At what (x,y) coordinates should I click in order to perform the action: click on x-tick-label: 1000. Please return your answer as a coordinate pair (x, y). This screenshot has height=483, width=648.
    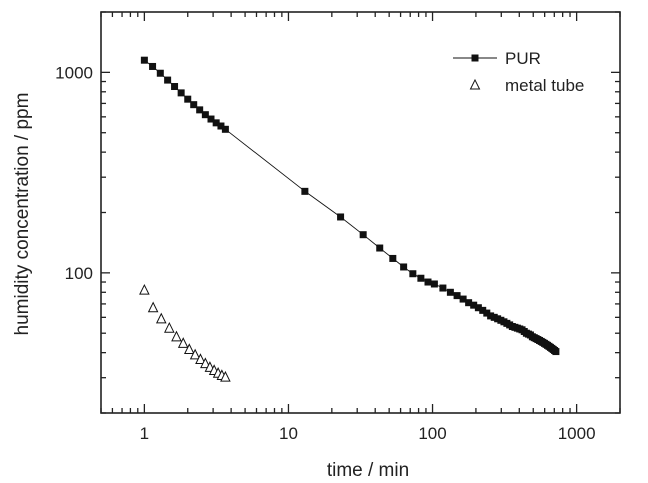
    Looking at the image, I should click on (577, 433).